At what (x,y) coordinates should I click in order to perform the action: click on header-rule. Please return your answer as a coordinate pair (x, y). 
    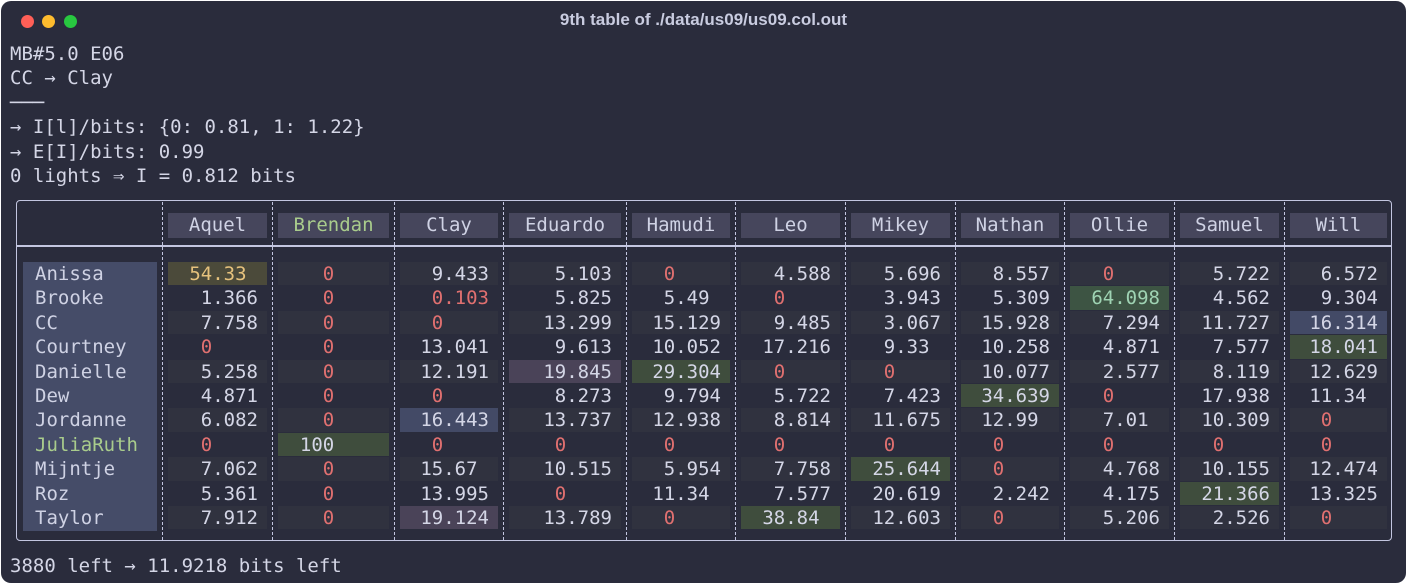
    Looking at the image, I should click on (704, 246).